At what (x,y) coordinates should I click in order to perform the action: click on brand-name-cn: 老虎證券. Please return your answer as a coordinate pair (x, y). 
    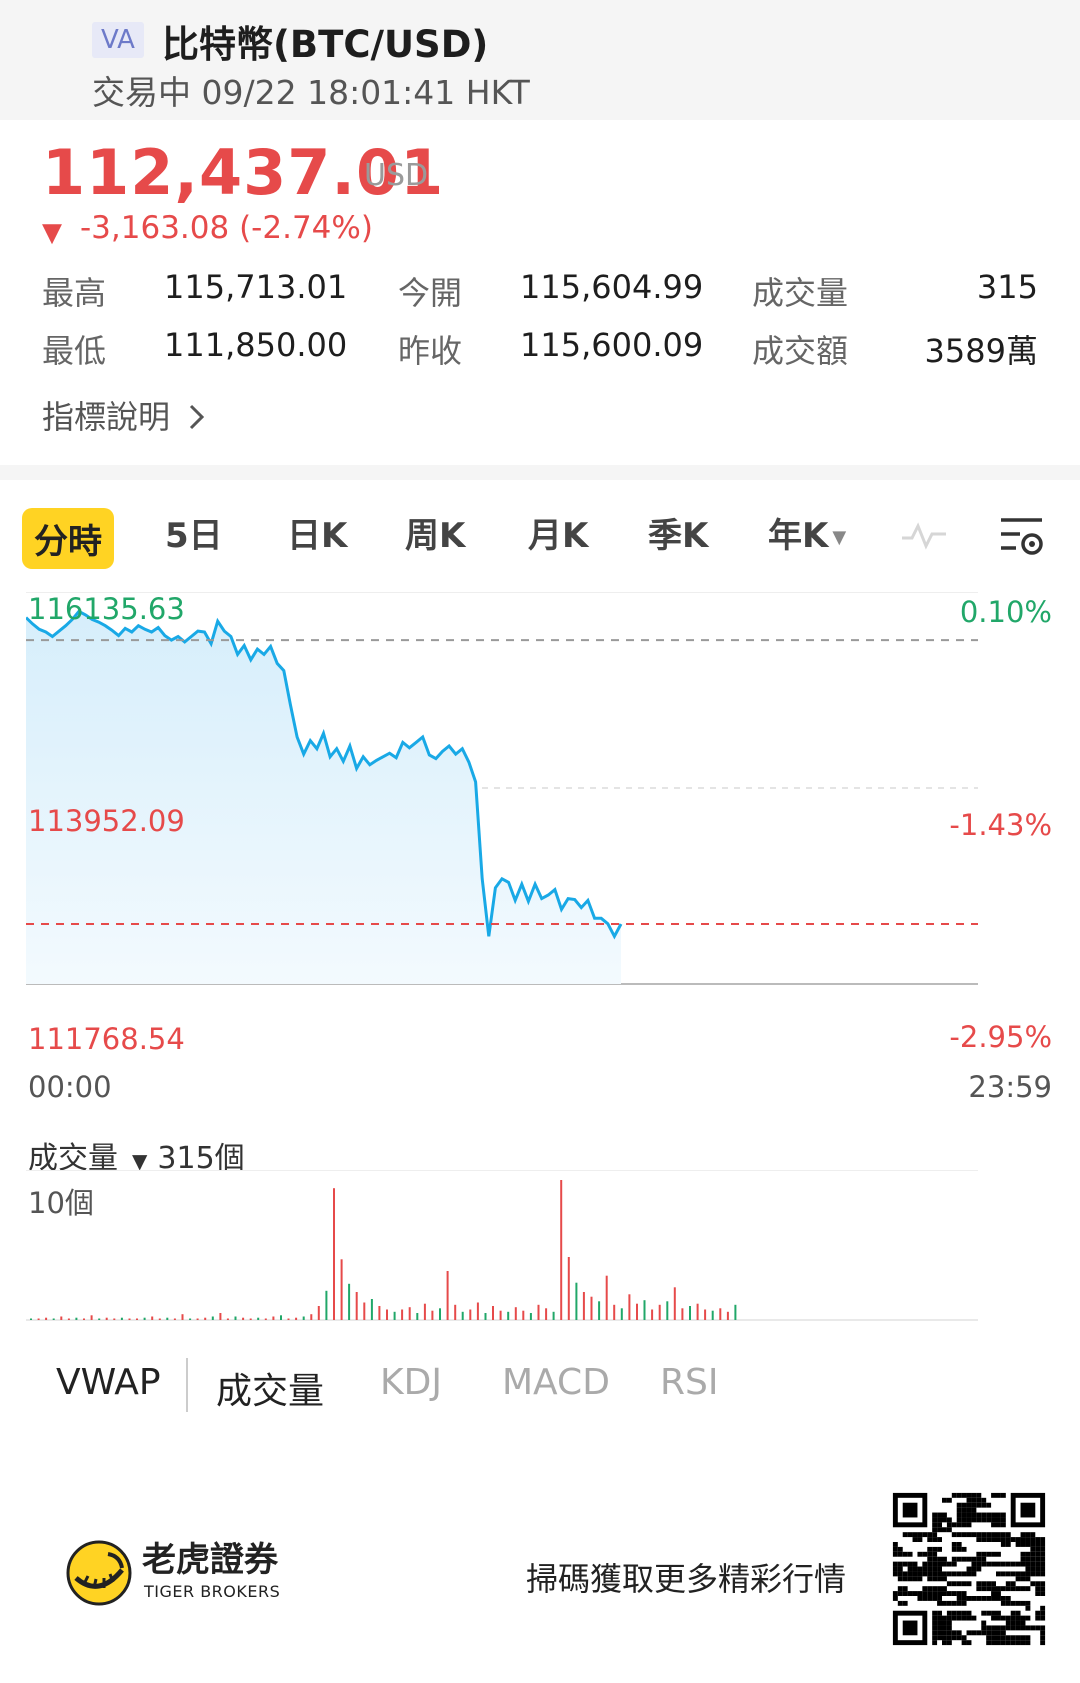
    Looking at the image, I should click on (210, 1560).